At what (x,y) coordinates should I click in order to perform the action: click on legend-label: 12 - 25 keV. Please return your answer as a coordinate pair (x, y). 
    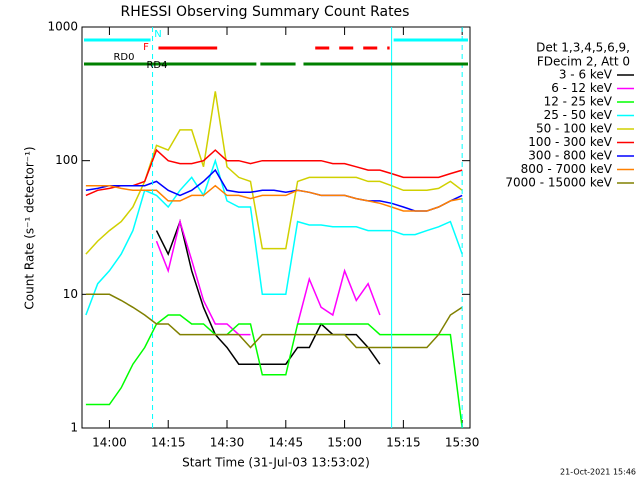
    Looking at the image, I should click on (578, 102).